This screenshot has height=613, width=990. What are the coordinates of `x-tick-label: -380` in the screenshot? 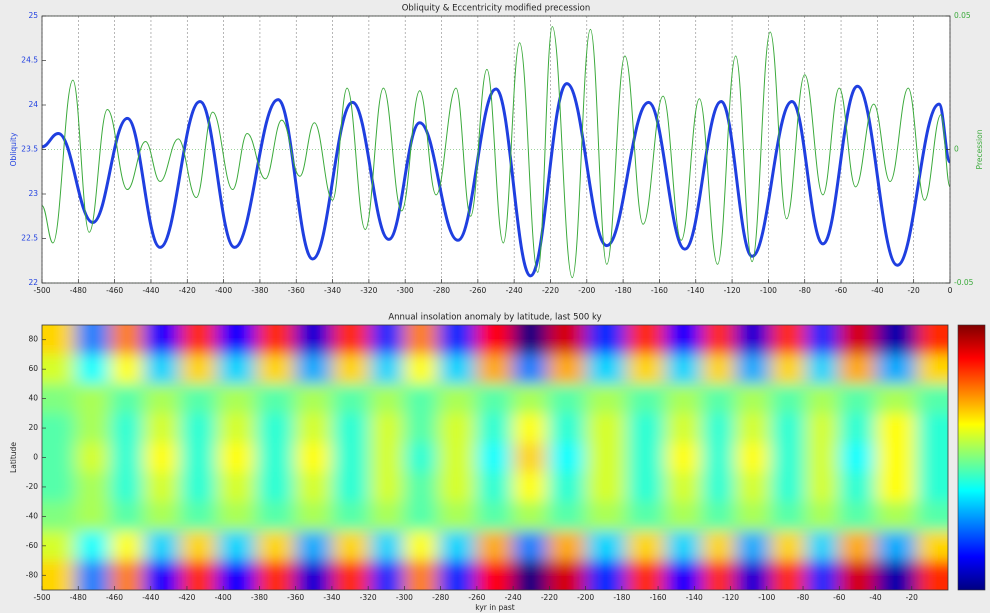 It's located at (259, 597).